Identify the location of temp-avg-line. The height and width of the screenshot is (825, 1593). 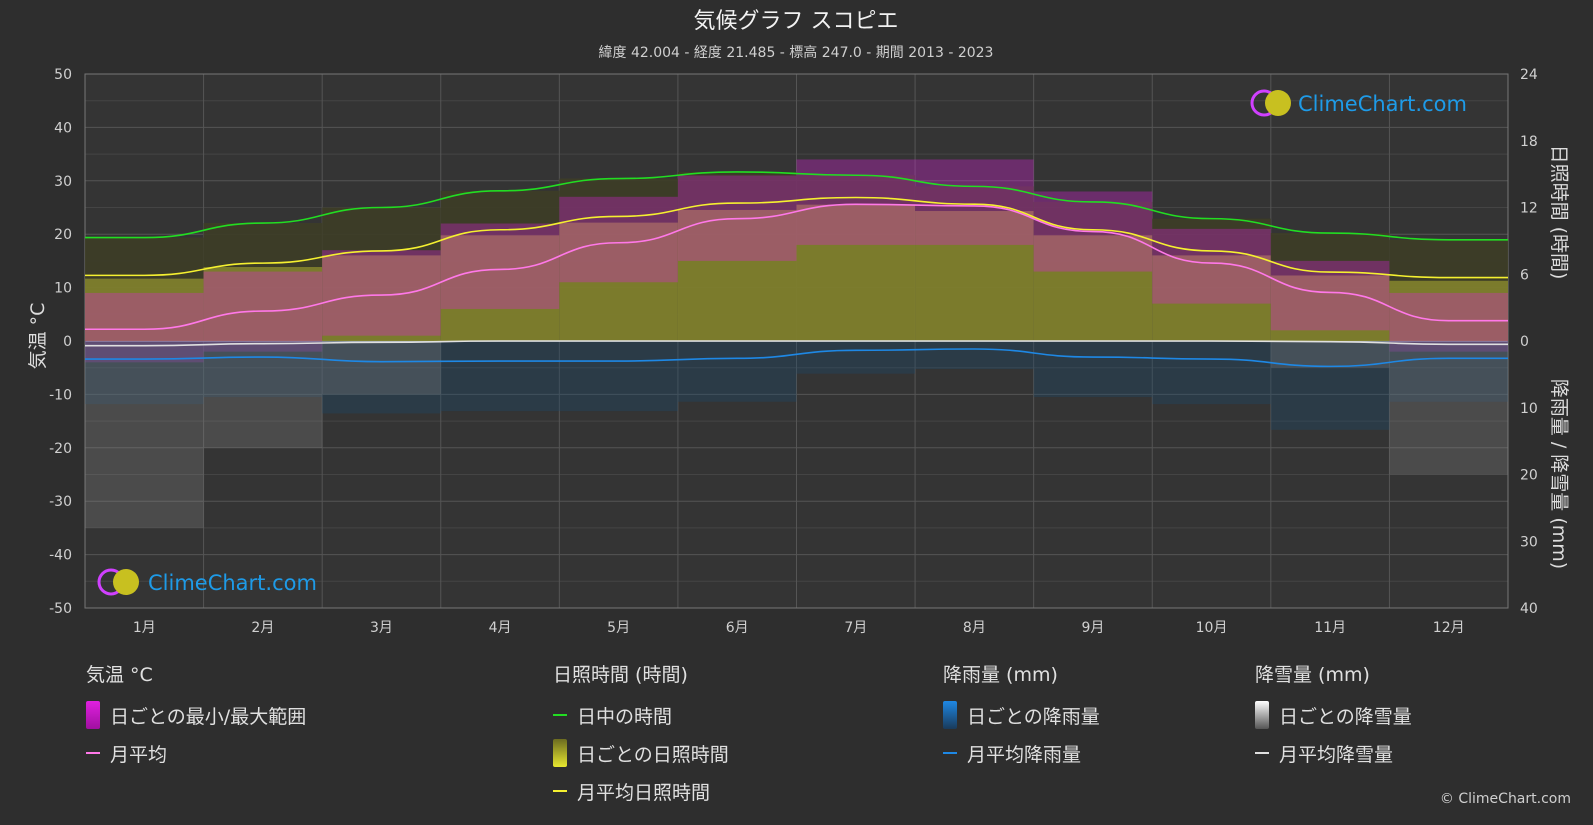
(796, 267).